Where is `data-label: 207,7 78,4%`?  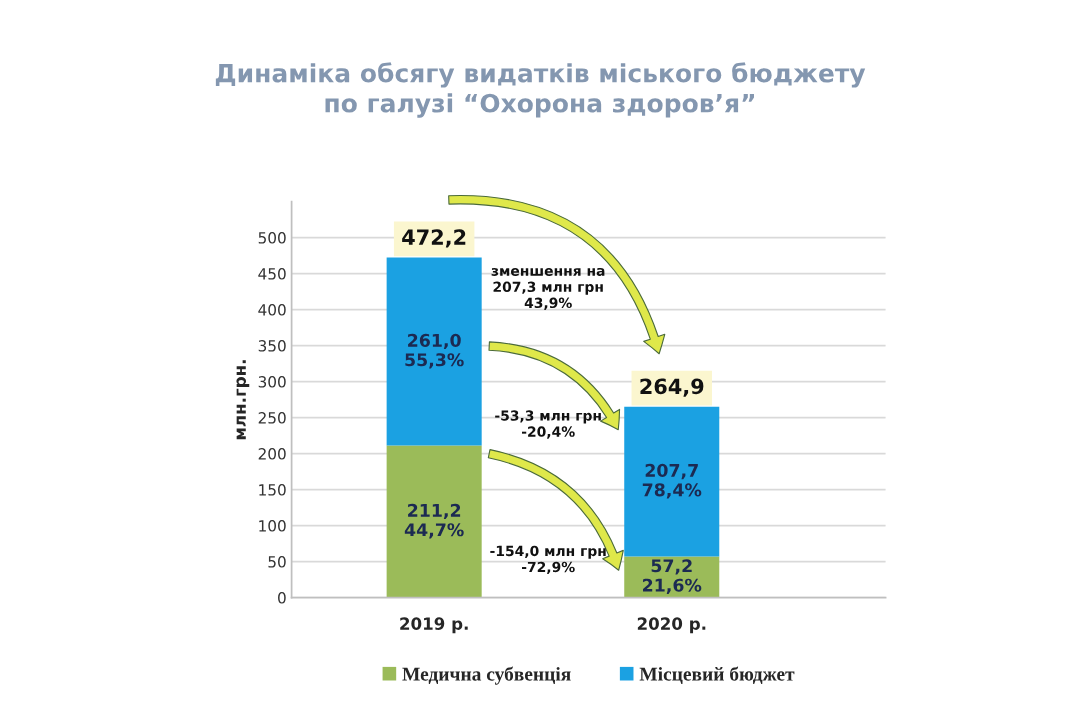 data-label: 207,7 78,4% is located at coordinates (672, 481).